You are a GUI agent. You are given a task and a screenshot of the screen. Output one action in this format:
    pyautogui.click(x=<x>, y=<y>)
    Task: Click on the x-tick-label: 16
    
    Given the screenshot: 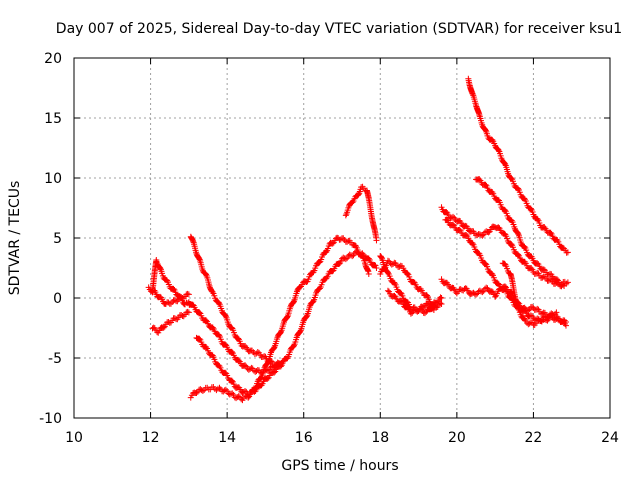 What is the action you would take?
    pyautogui.click(x=304, y=438)
    